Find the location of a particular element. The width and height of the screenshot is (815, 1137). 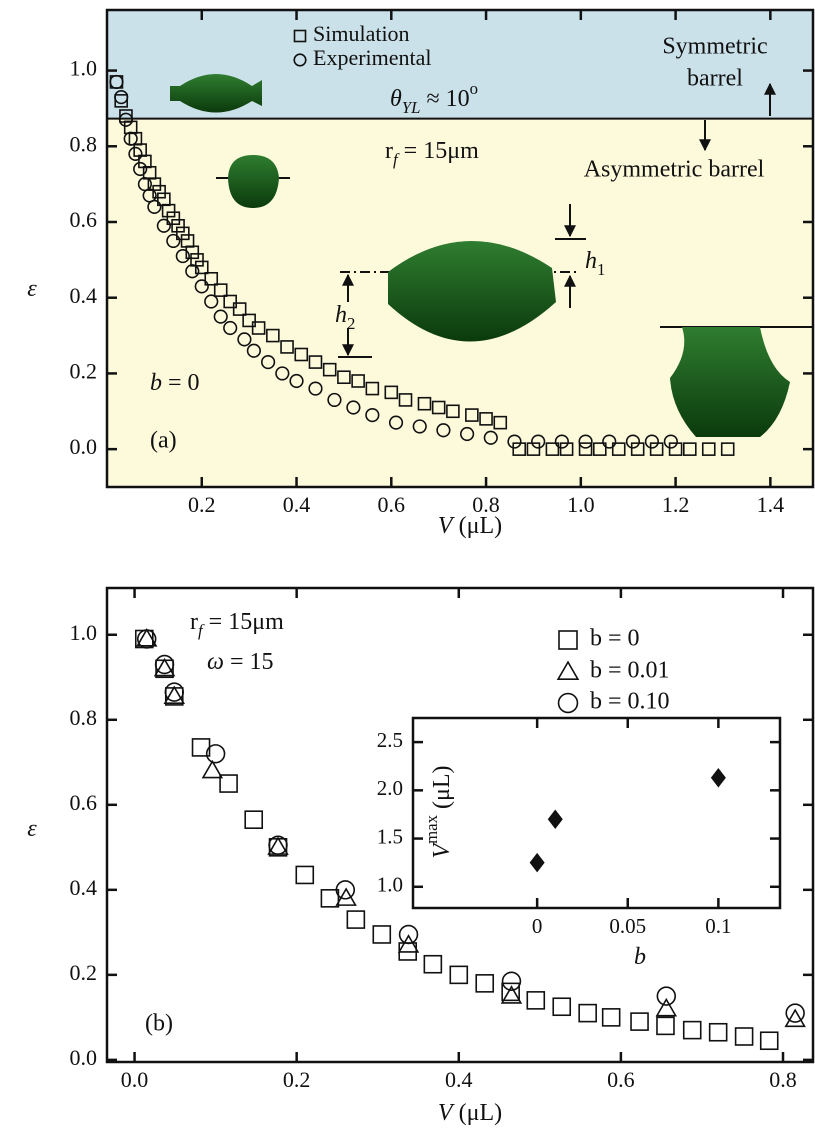

legend-label: Experimental is located at coordinates (372, 57).